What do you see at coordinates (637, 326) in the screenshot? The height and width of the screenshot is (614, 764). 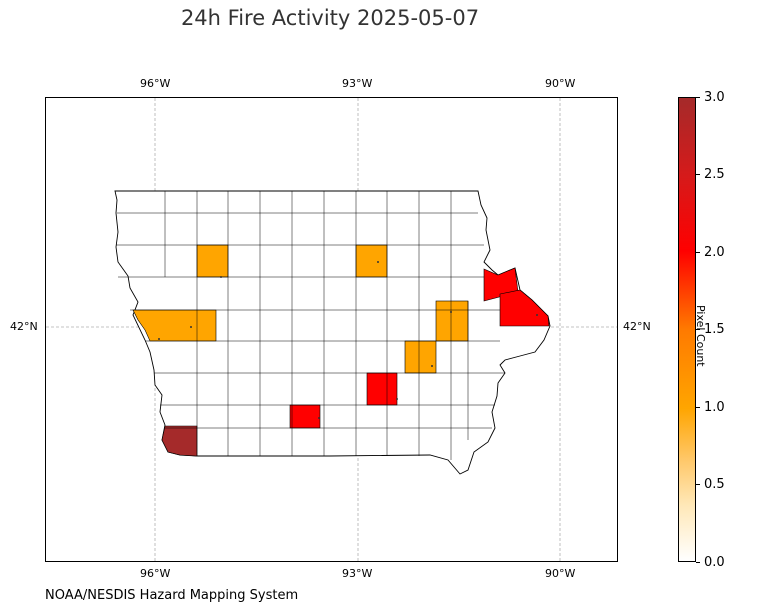 I see `right-tick-42n: 42°N` at bounding box center [637, 326].